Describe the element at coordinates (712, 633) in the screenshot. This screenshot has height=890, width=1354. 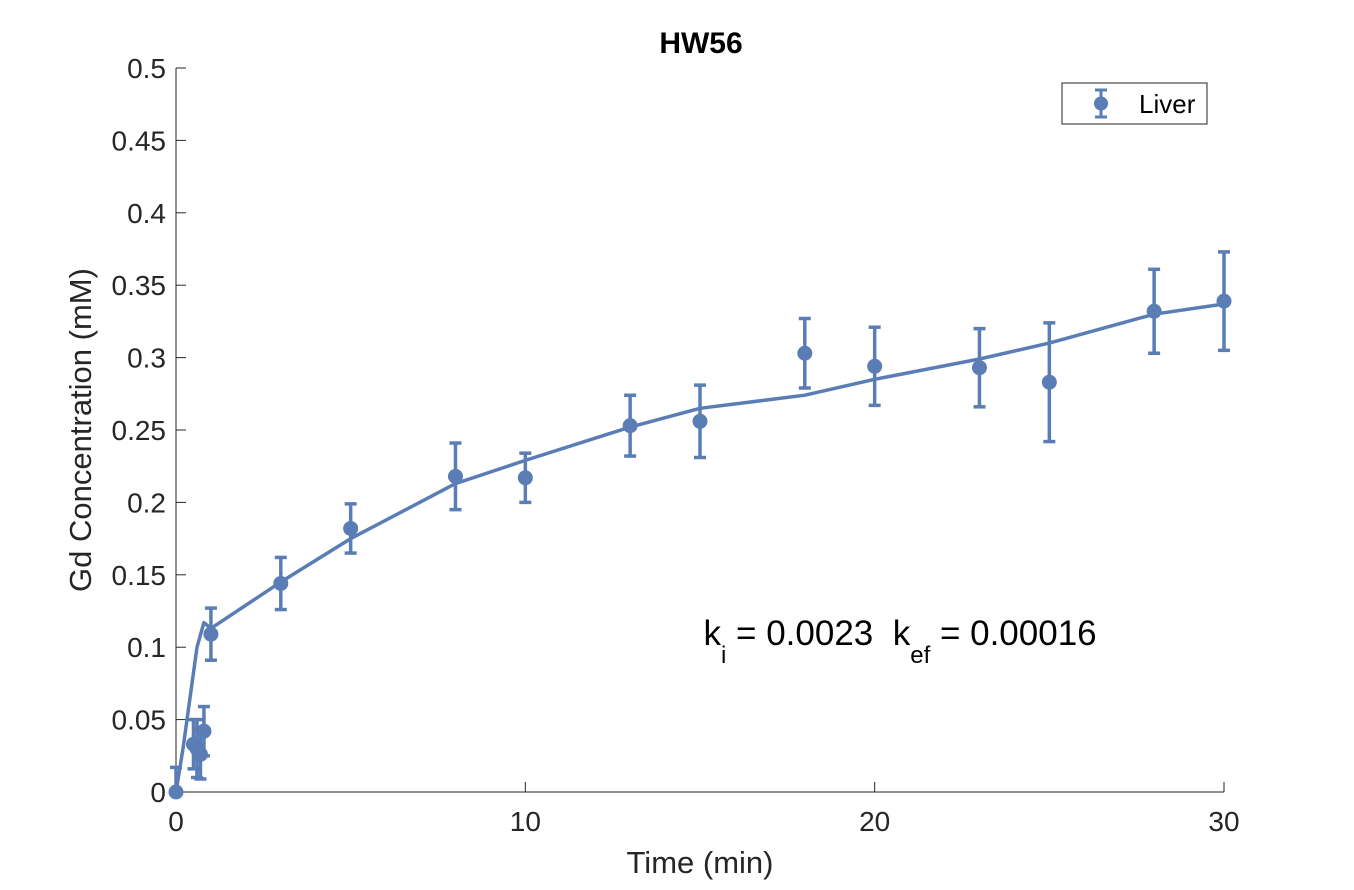
I see `ki-symbol: k` at that location.